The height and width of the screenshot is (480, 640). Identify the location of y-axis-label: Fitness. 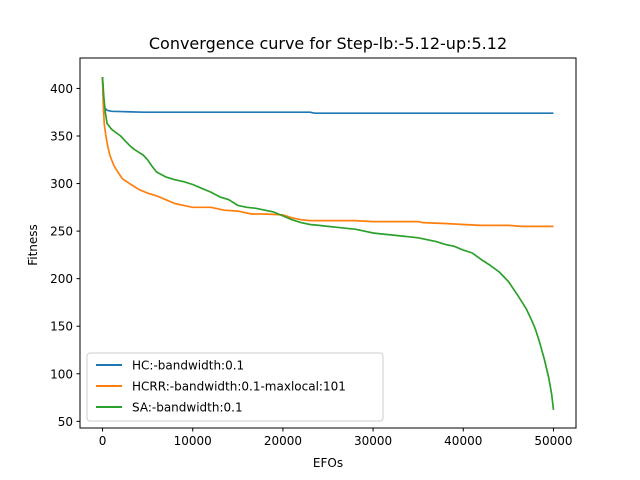
(33, 245).